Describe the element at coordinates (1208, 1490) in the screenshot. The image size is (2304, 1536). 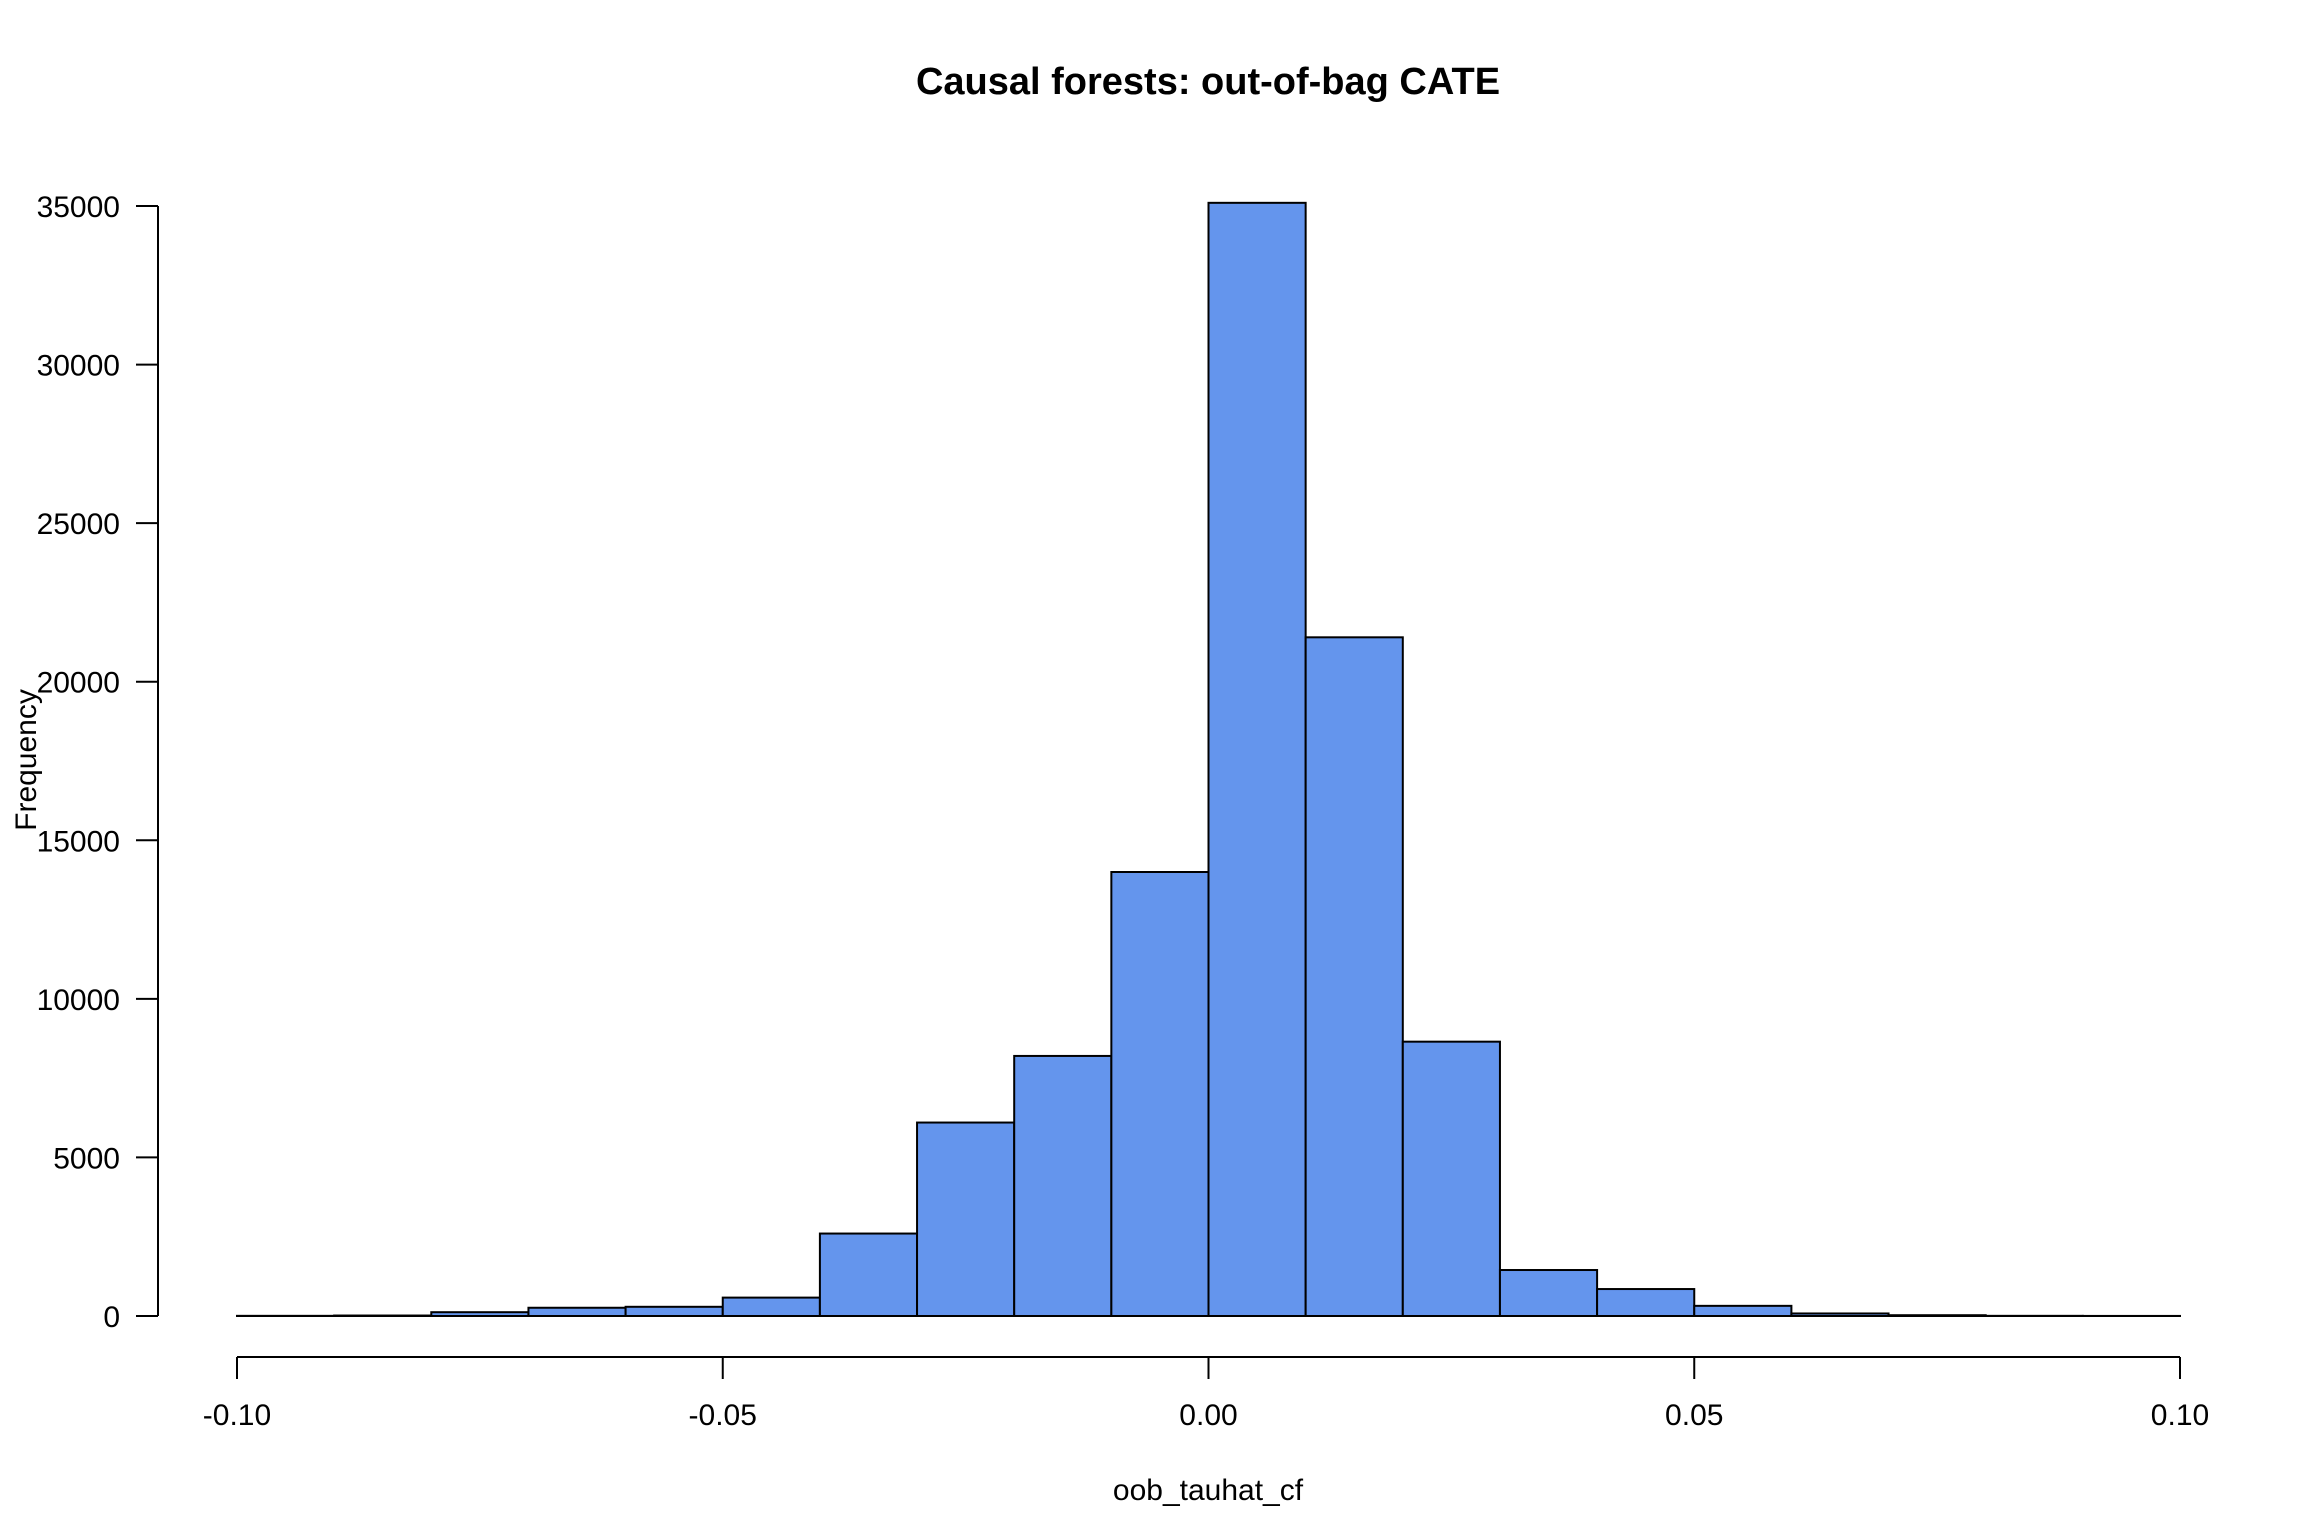
I see `x-axis-label: oob_tauhat_cf` at that location.